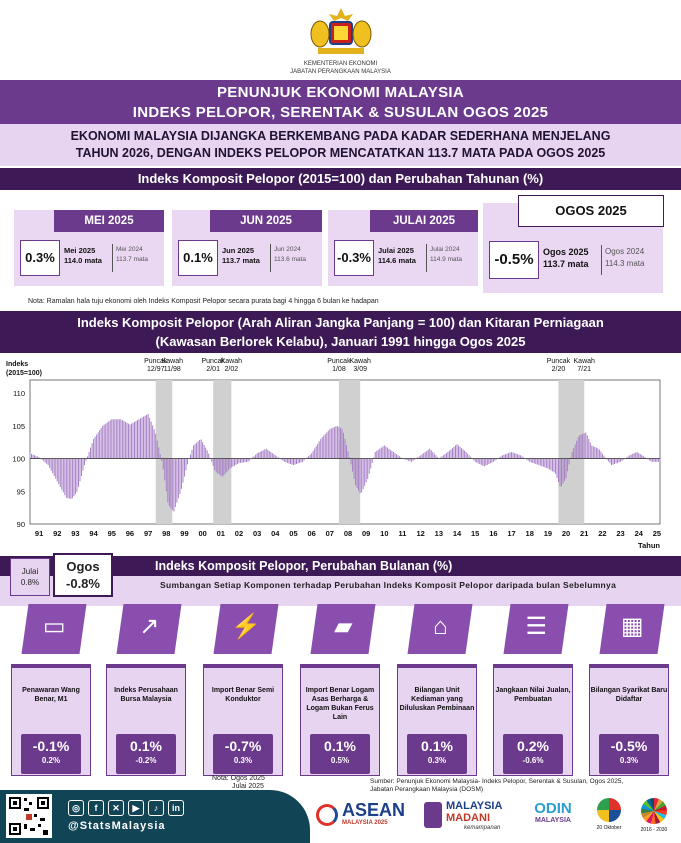  What do you see at coordinates (366, 533) in the screenshot?
I see `x-tick-18: 09` at bounding box center [366, 533].